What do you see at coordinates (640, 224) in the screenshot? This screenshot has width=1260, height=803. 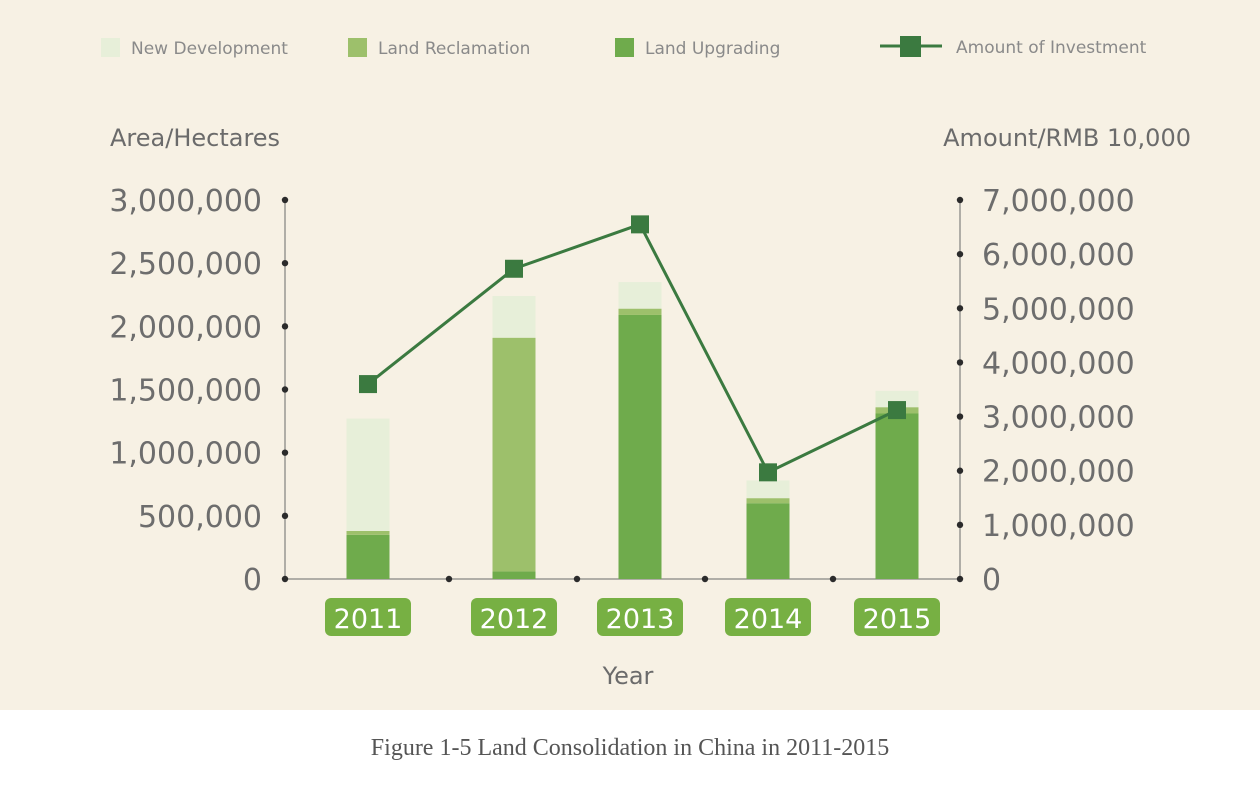 I see `investment-marker-2013` at bounding box center [640, 224].